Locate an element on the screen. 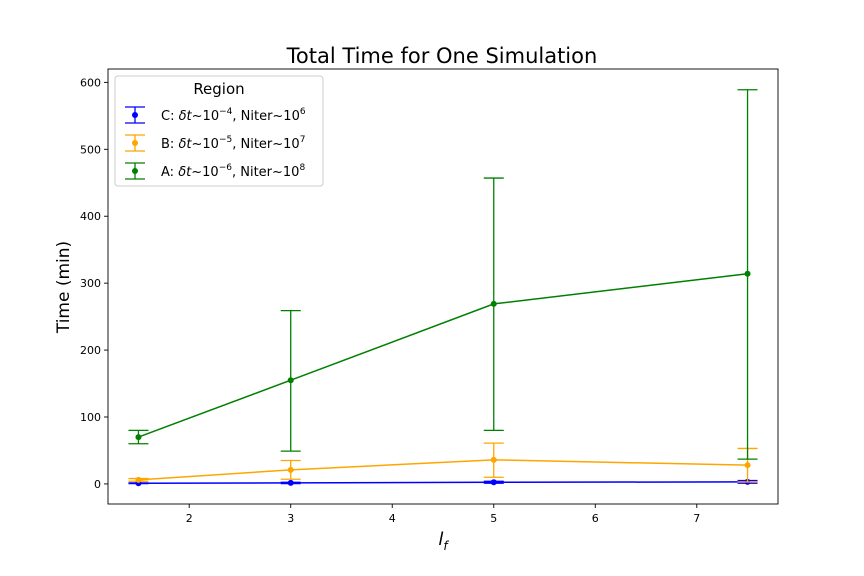 This screenshot has height=576, width=864. legend-label-exponent: −4 is located at coordinates (226, 112).